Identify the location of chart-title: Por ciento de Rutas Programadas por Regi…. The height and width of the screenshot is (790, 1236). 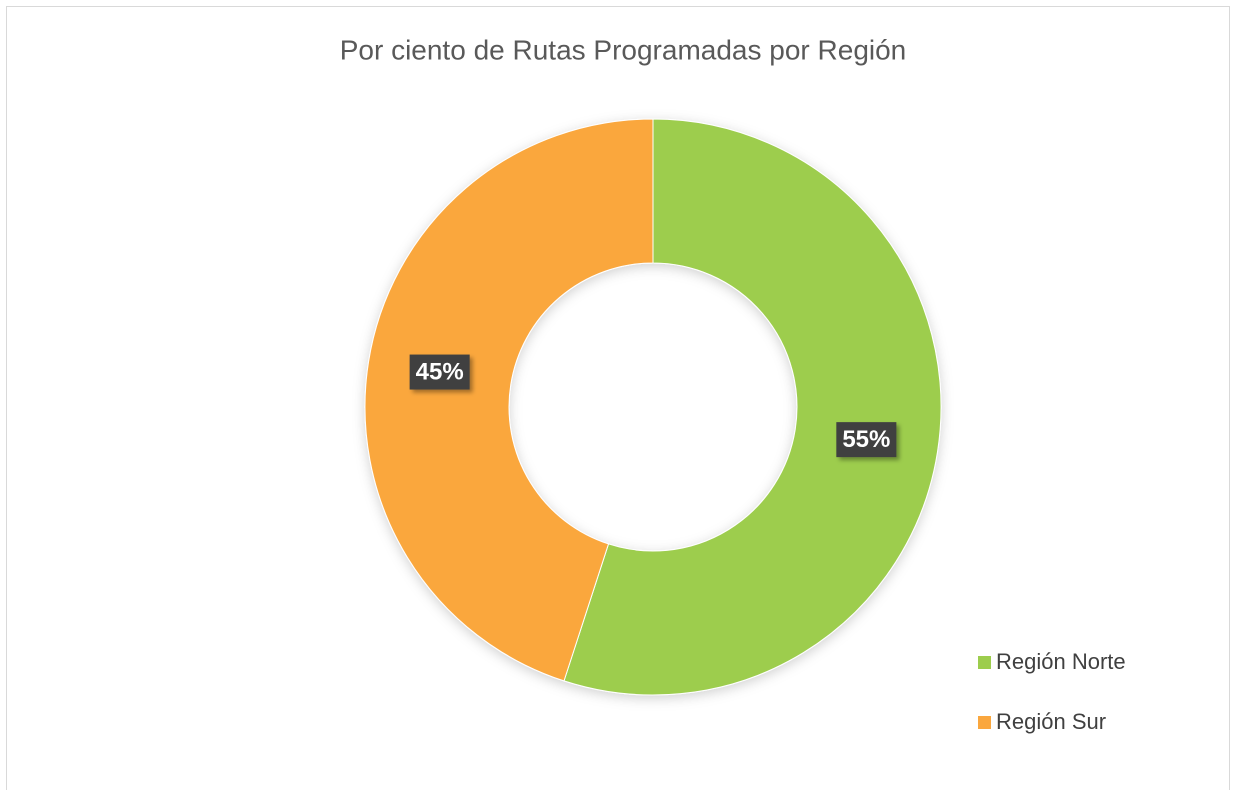
(623, 49).